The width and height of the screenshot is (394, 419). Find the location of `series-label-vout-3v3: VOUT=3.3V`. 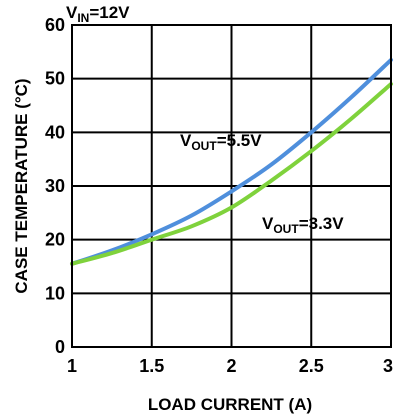

series-label-vout-3v3: VOUT=3.3V is located at coordinates (303, 225).